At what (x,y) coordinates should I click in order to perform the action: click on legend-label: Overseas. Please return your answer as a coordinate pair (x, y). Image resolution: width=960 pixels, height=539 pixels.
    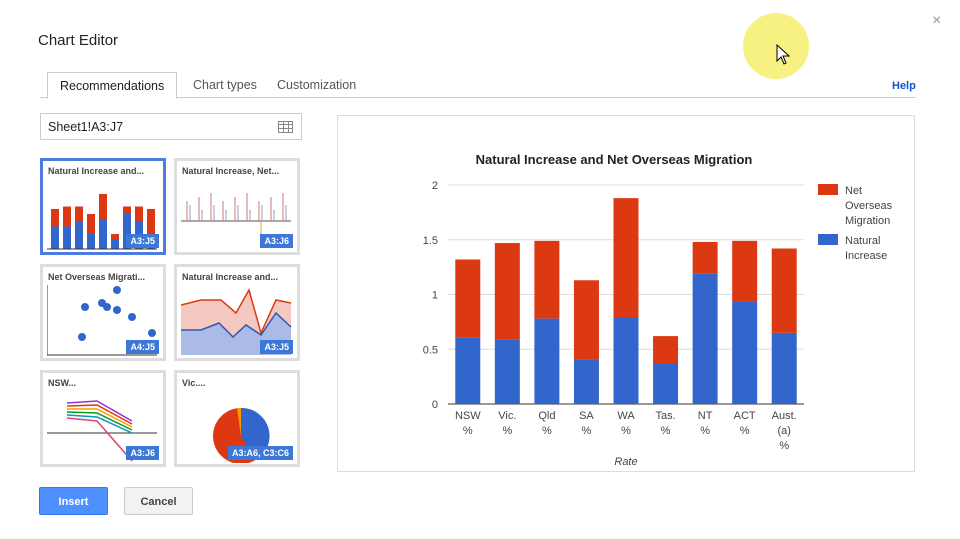
    Looking at the image, I should click on (869, 206).